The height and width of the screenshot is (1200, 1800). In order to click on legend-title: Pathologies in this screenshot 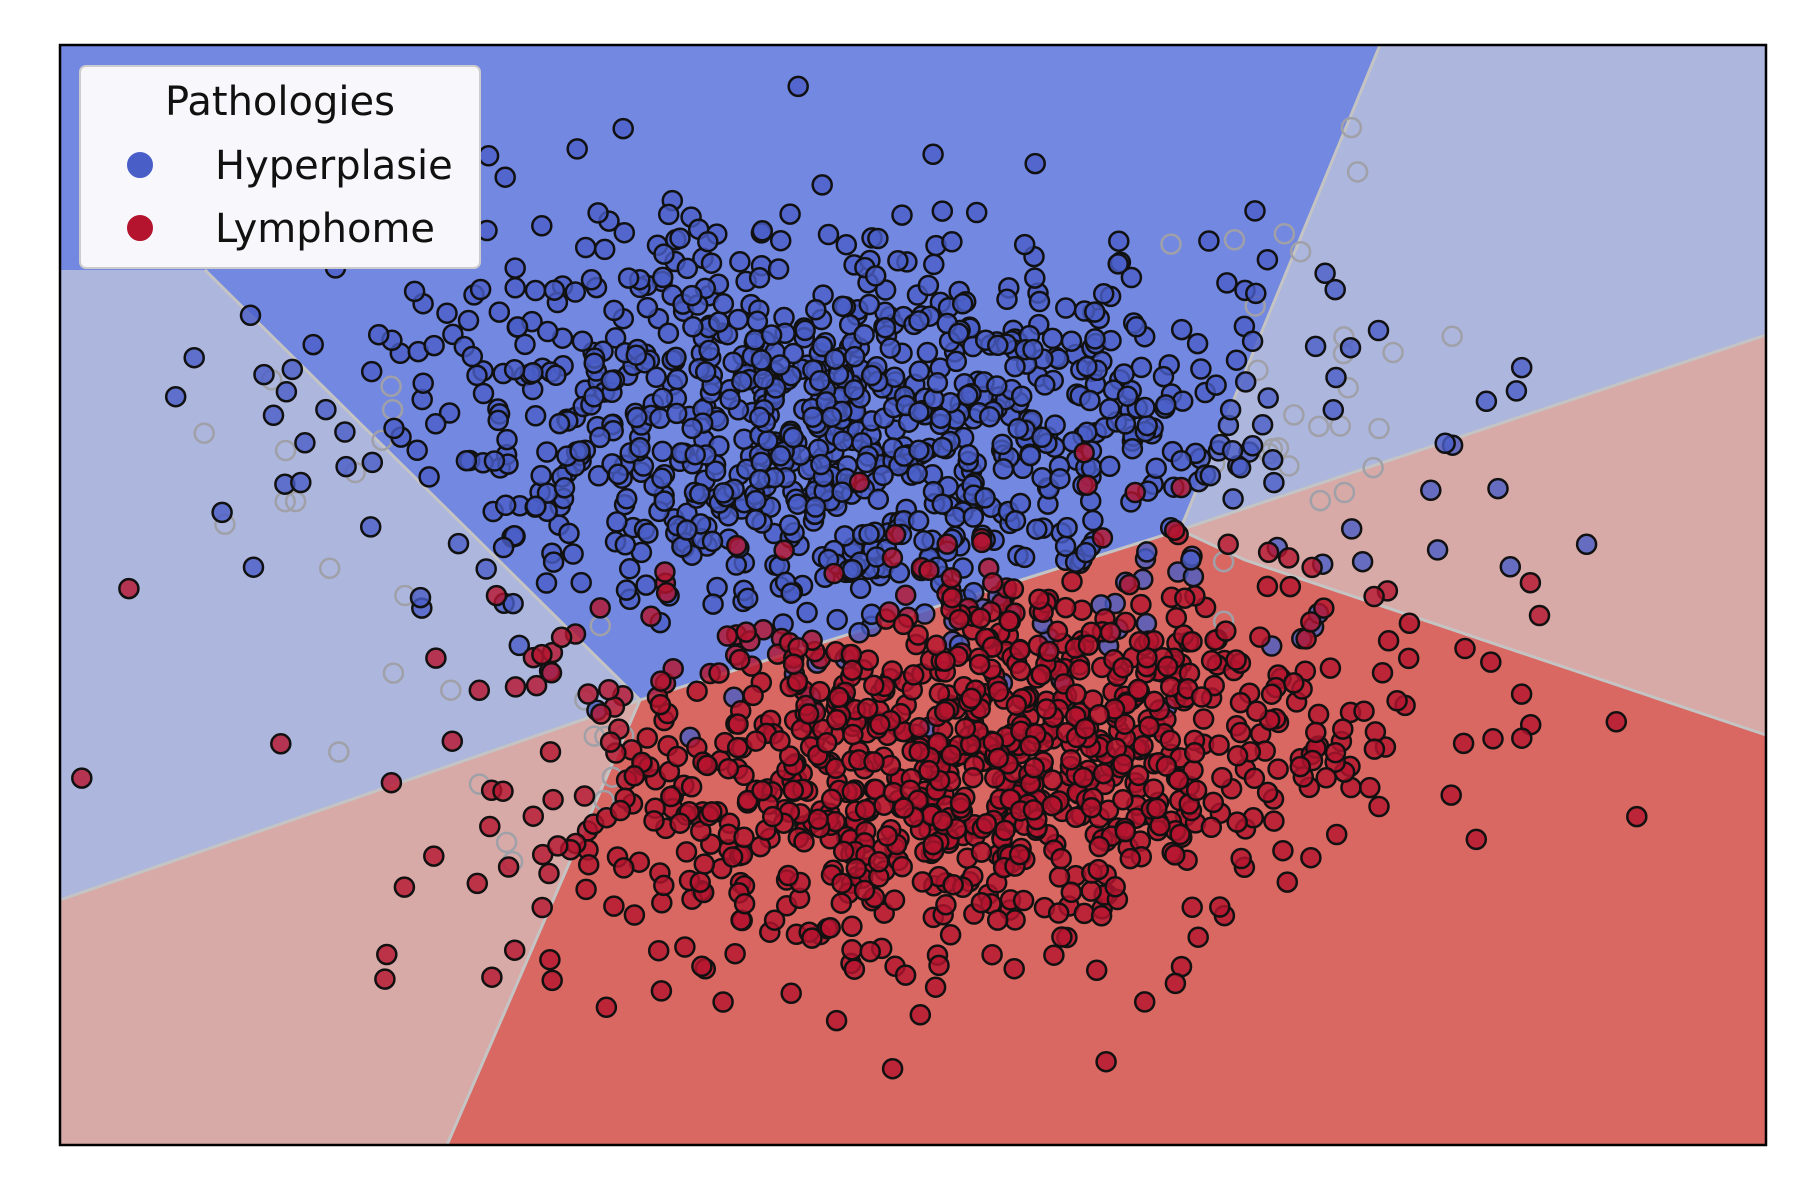, I will do `click(280, 102)`.